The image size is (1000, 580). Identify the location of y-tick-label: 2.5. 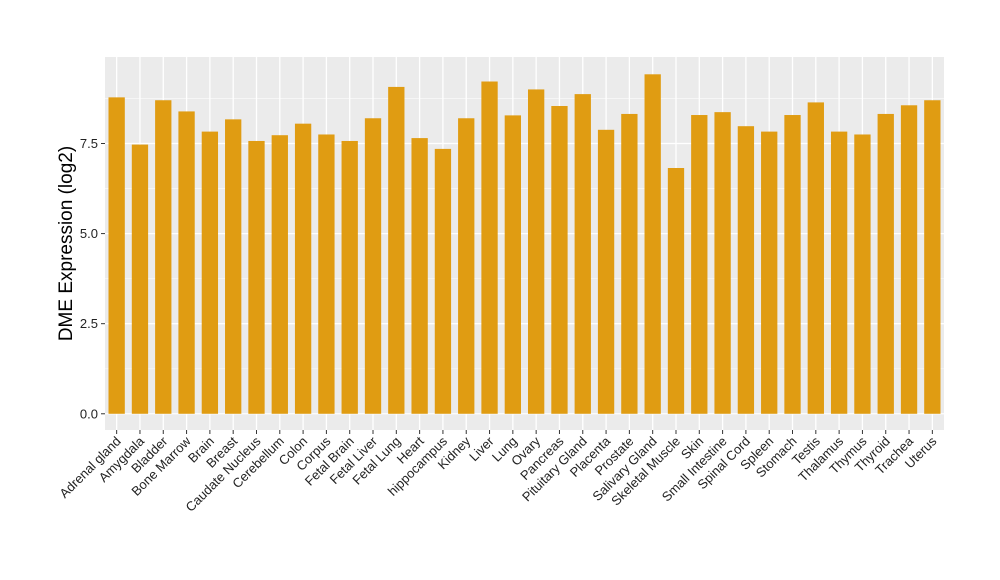
(89, 323).